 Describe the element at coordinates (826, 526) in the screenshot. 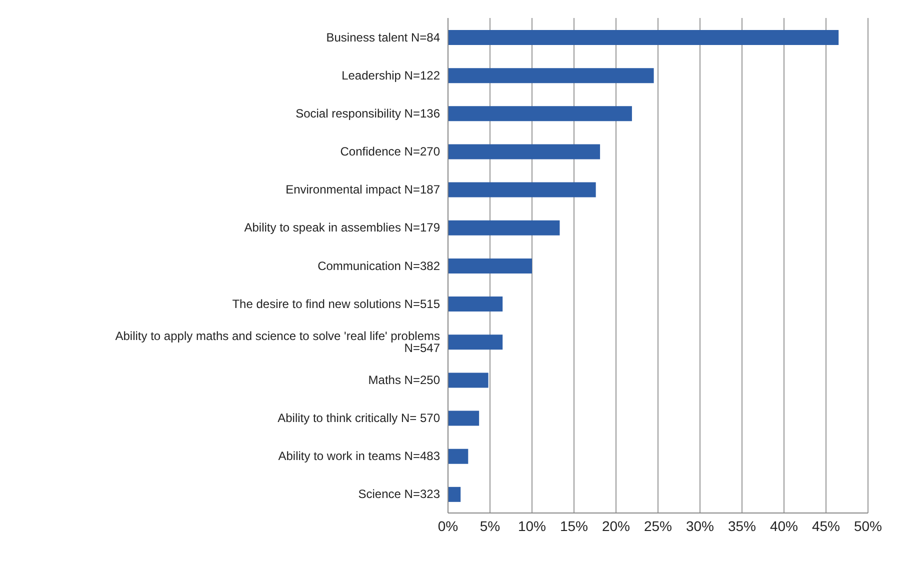

I see `x-tick-label: 45%` at that location.